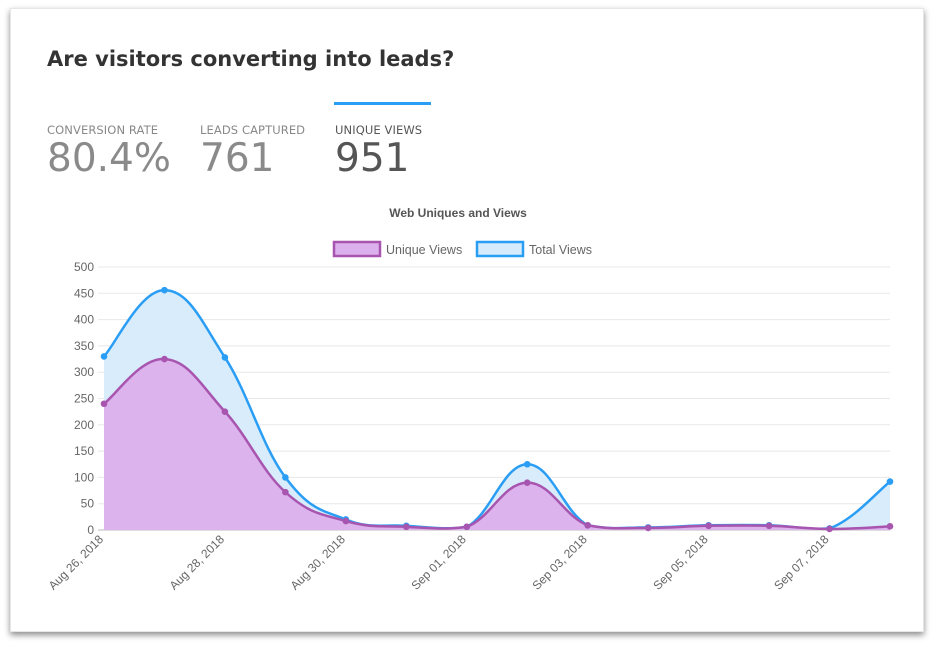 This screenshot has width=939, height=647. What do you see at coordinates (84, 425) in the screenshot?
I see `y-tick-label: 200` at bounding box center [84, 425].